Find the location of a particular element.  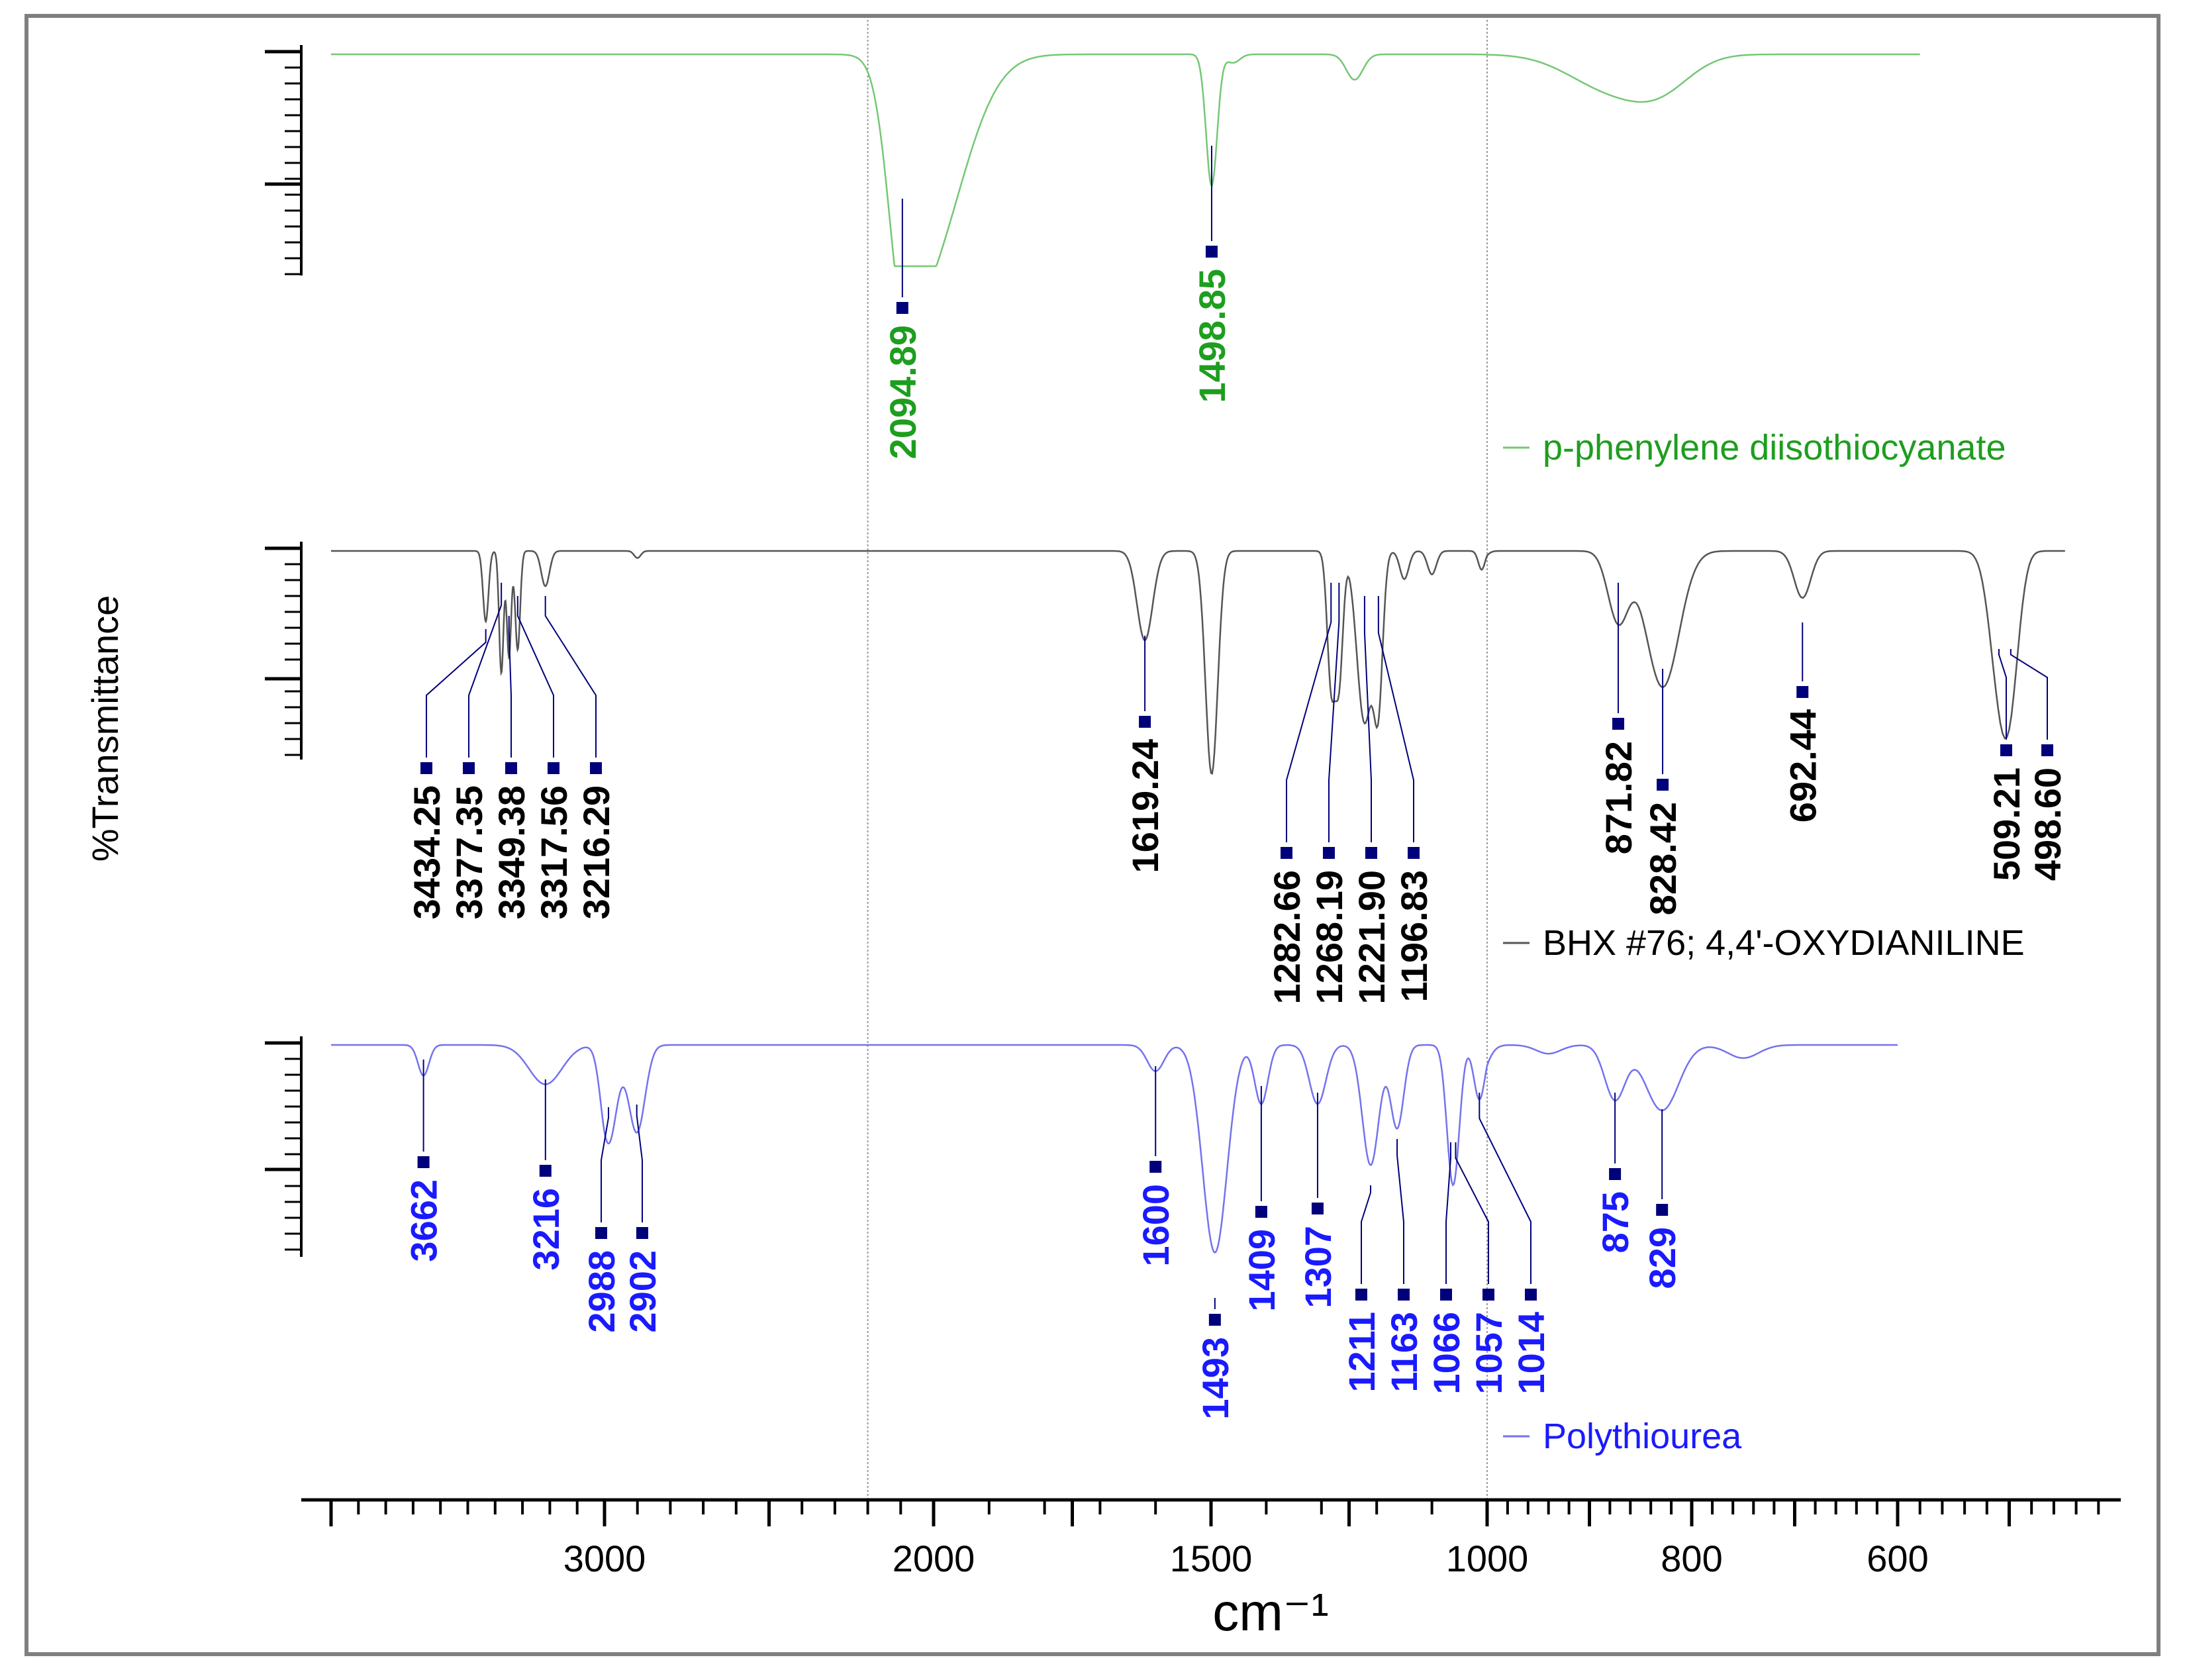

peak-annotation: 1211 is located at coordinates (1362, 1289).